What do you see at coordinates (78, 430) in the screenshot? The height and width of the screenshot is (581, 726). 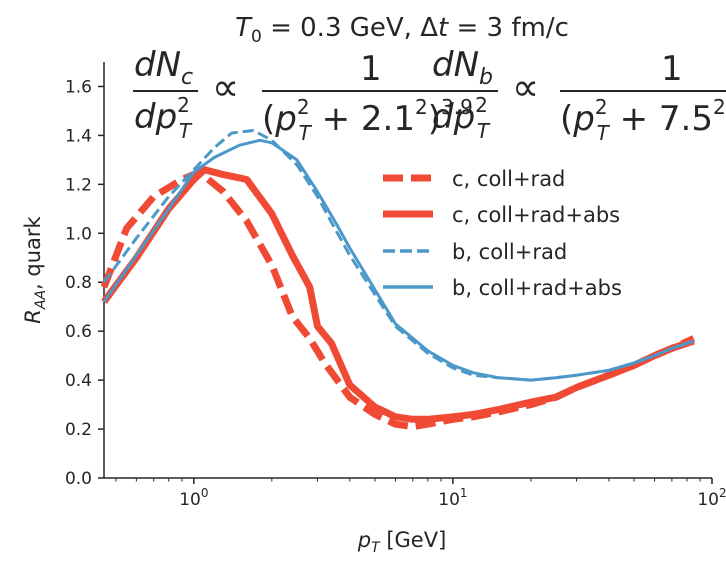 I see `y-tick-label: 0.2` at bounding box center [78, 430].